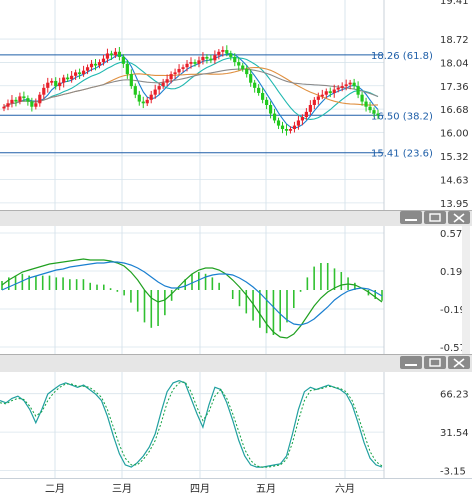  I want to click on restore-button-kdj, so click(435, 362).